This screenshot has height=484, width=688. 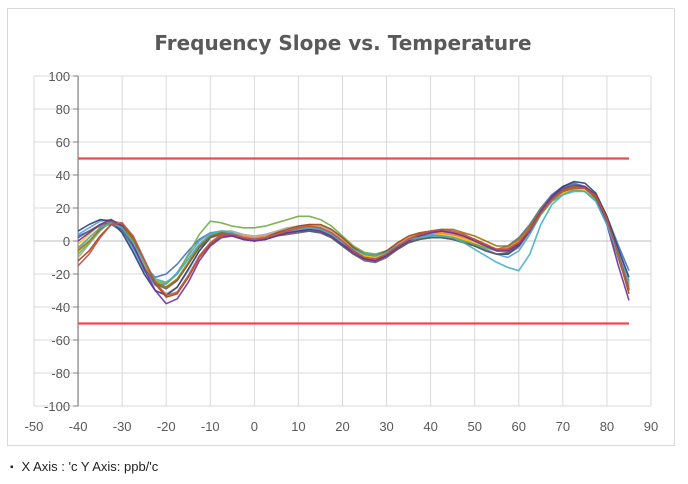 I want to click on y-tick-label: 100, so click(x=59, y=76).